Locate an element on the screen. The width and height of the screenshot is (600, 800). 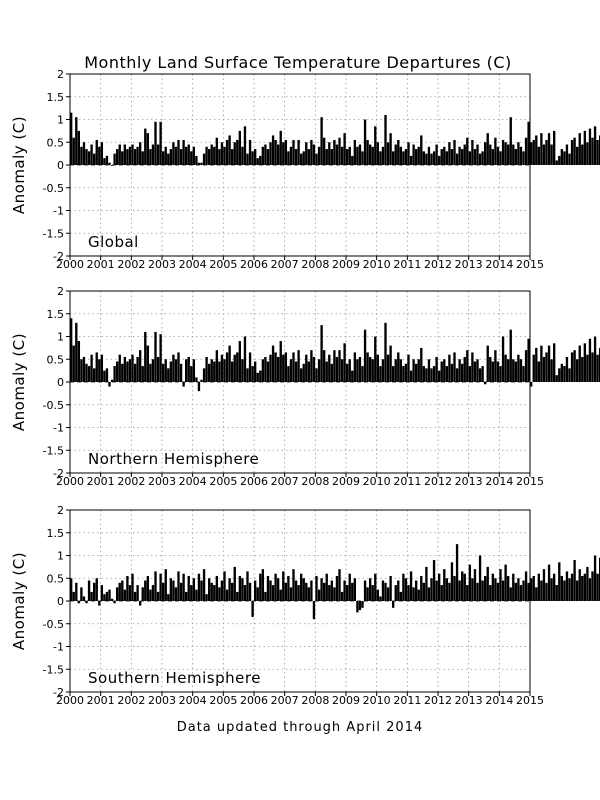
x-tick-label: 2003 is located at coordinates (162, 481).